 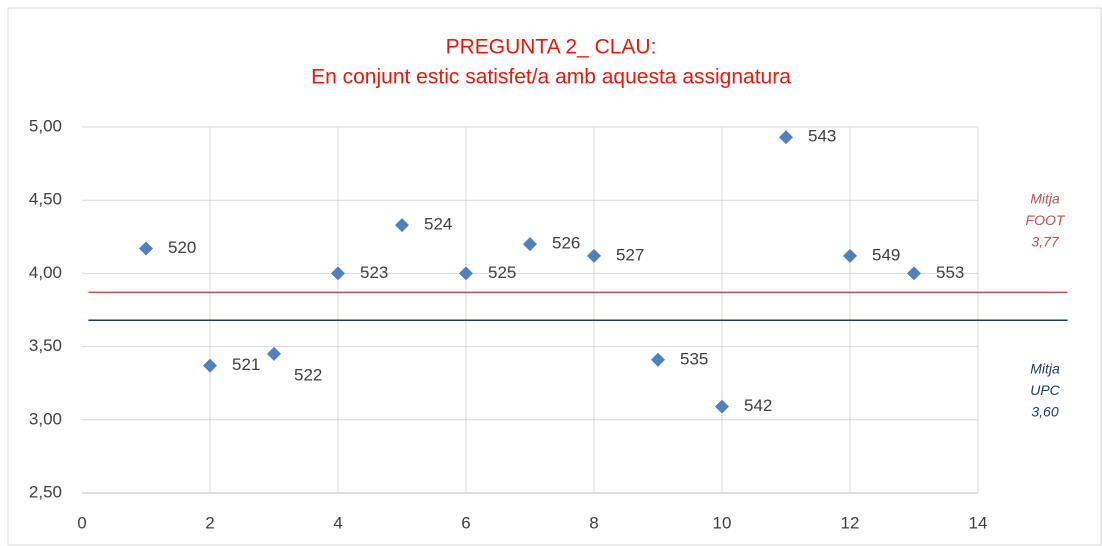 I want to click on y-tick-label: 4,50, so click(x=45, y=199).